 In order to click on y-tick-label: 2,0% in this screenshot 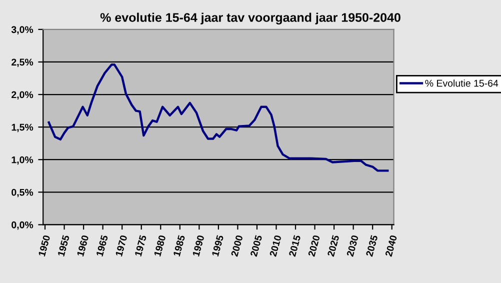, I will do `click(23, 95)`.